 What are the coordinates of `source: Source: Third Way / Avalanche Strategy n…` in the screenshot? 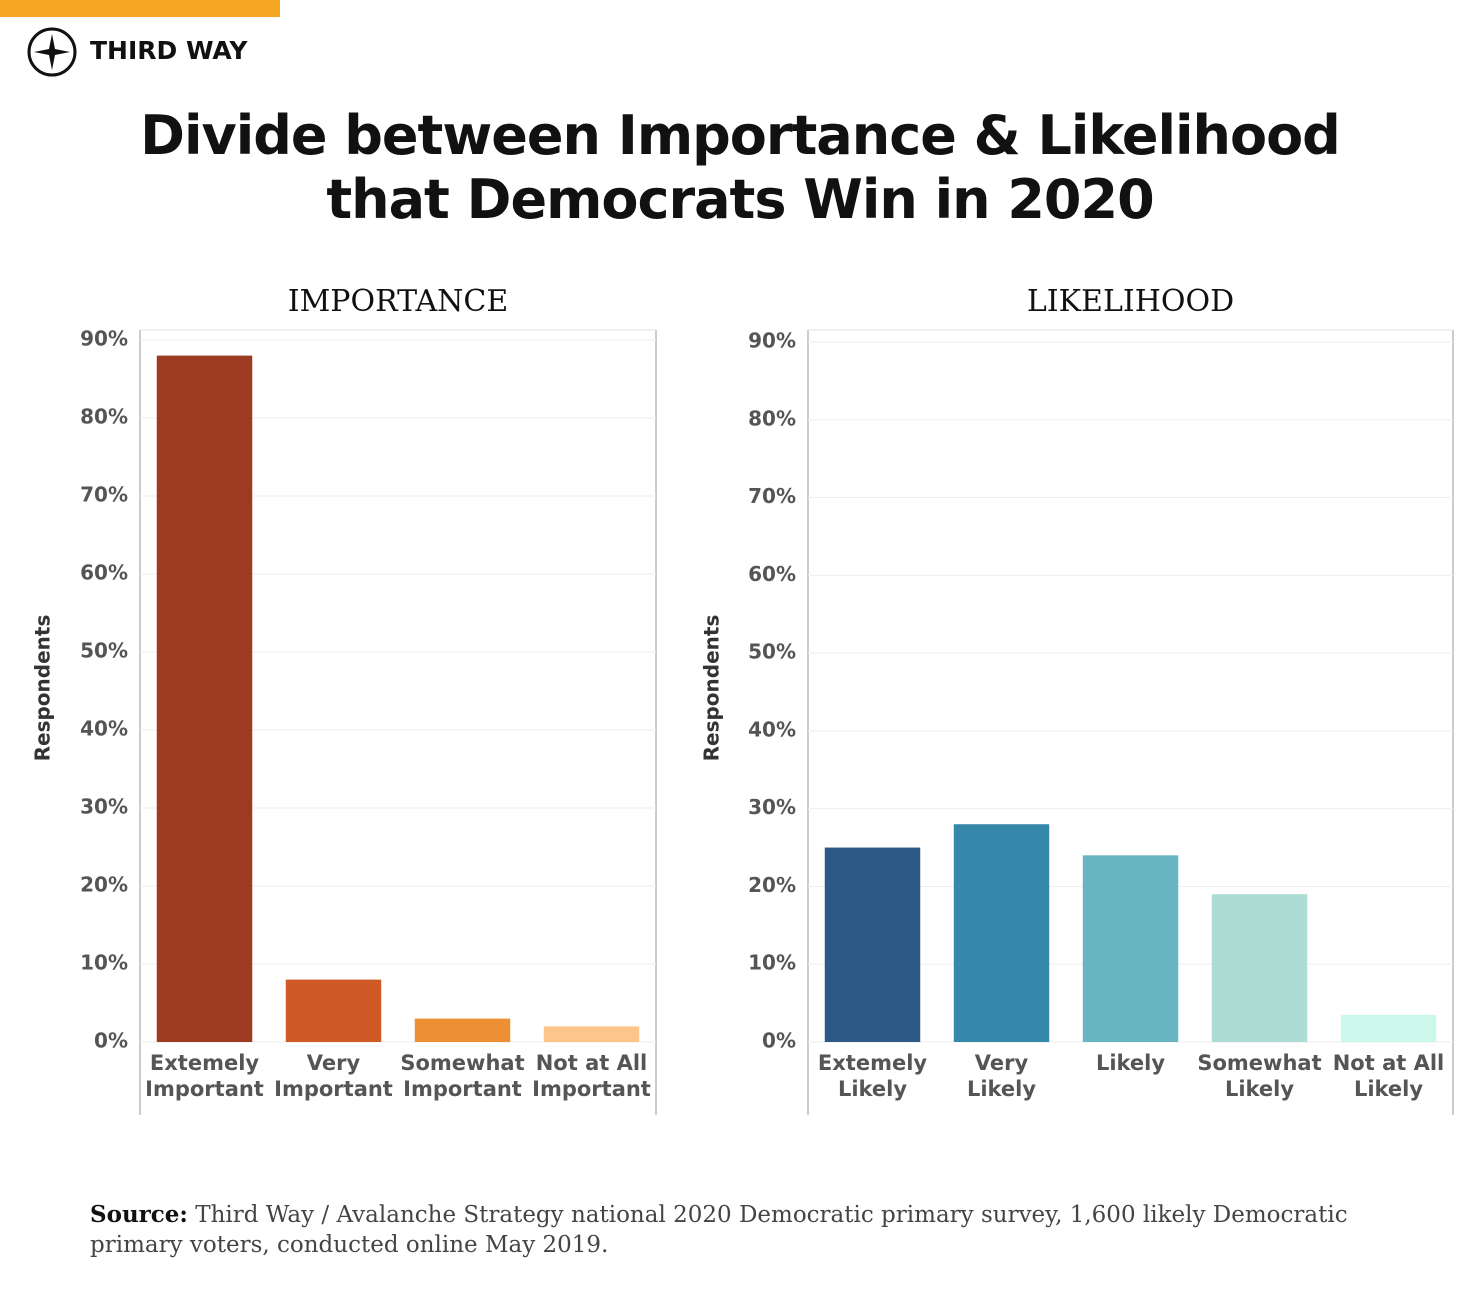 It's located at (760, 1230).